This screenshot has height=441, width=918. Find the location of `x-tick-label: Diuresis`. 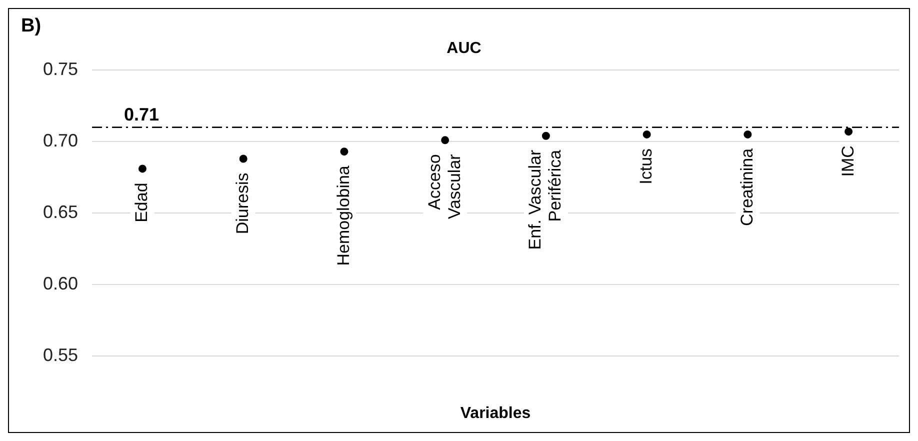

x-tick-label: Diuresis is located at coordinates (242, 203).